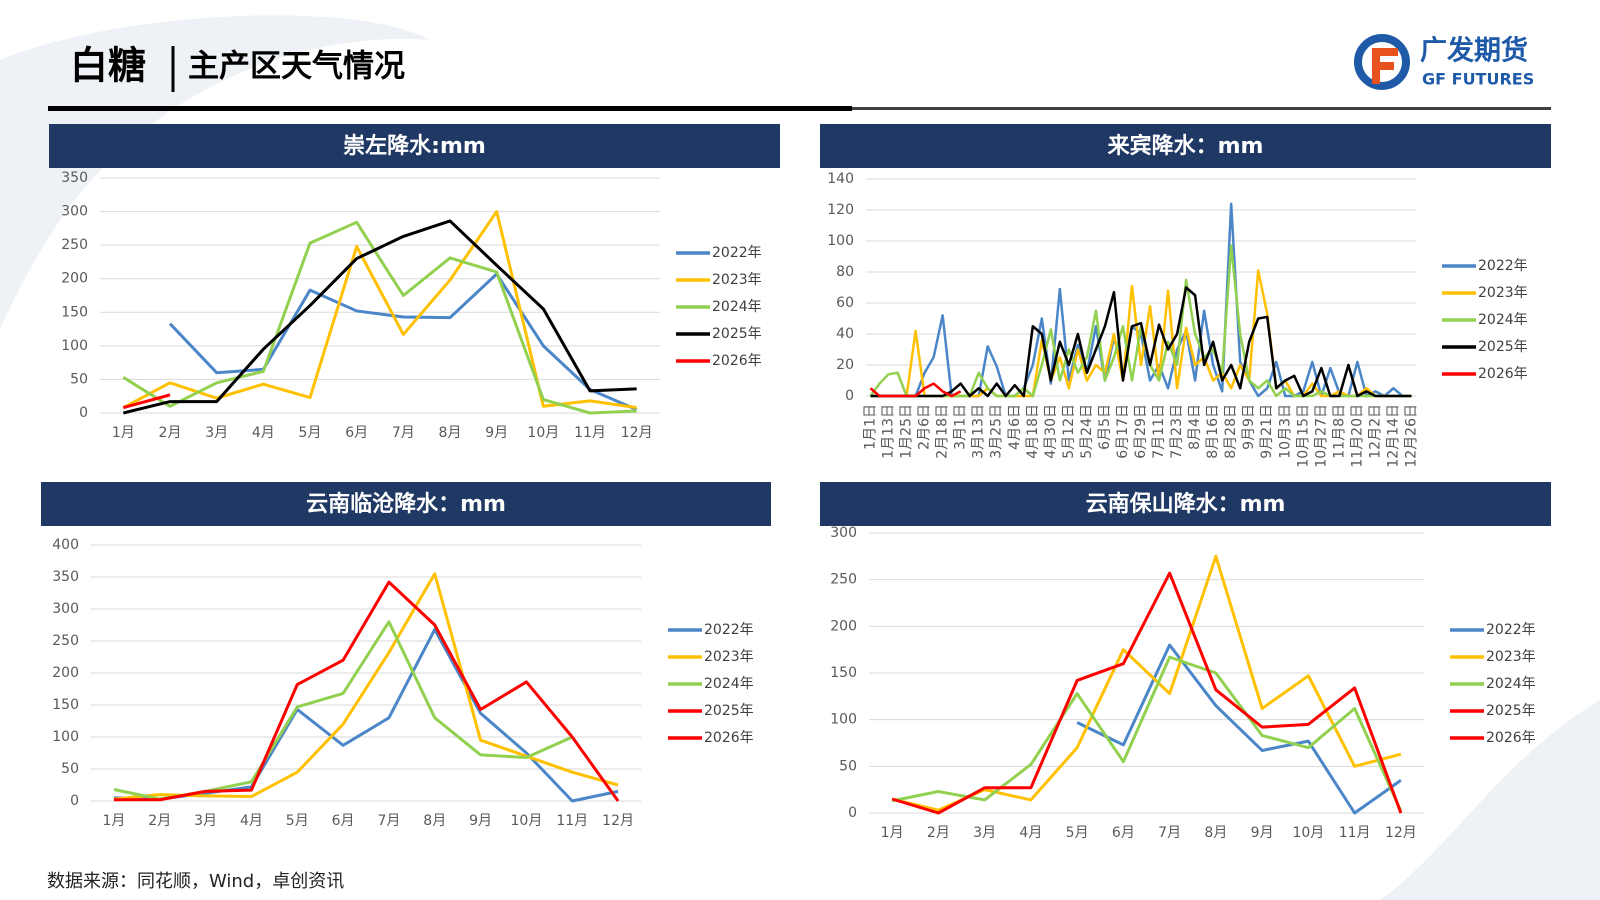 The image size is (1600, 900). I want to click on x-tick-label: 5月12日, so click(1069, 431).